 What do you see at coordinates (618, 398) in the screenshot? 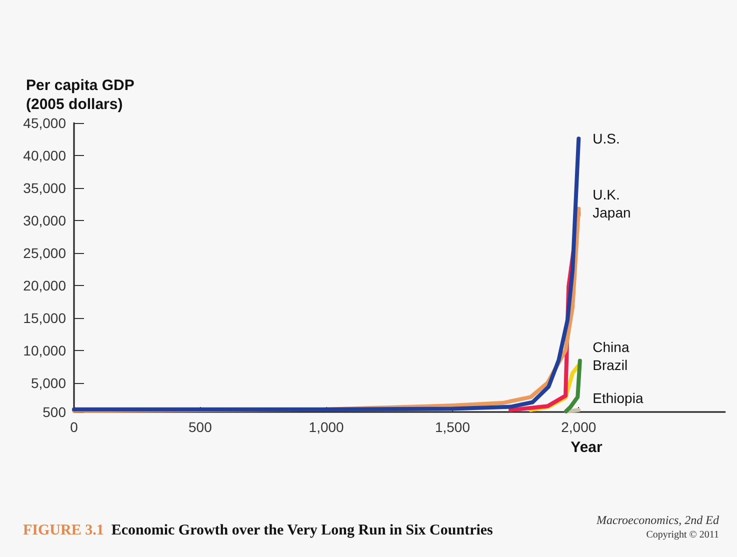
I see `series-label: Ethiopia` at bounding box center [618, 398].